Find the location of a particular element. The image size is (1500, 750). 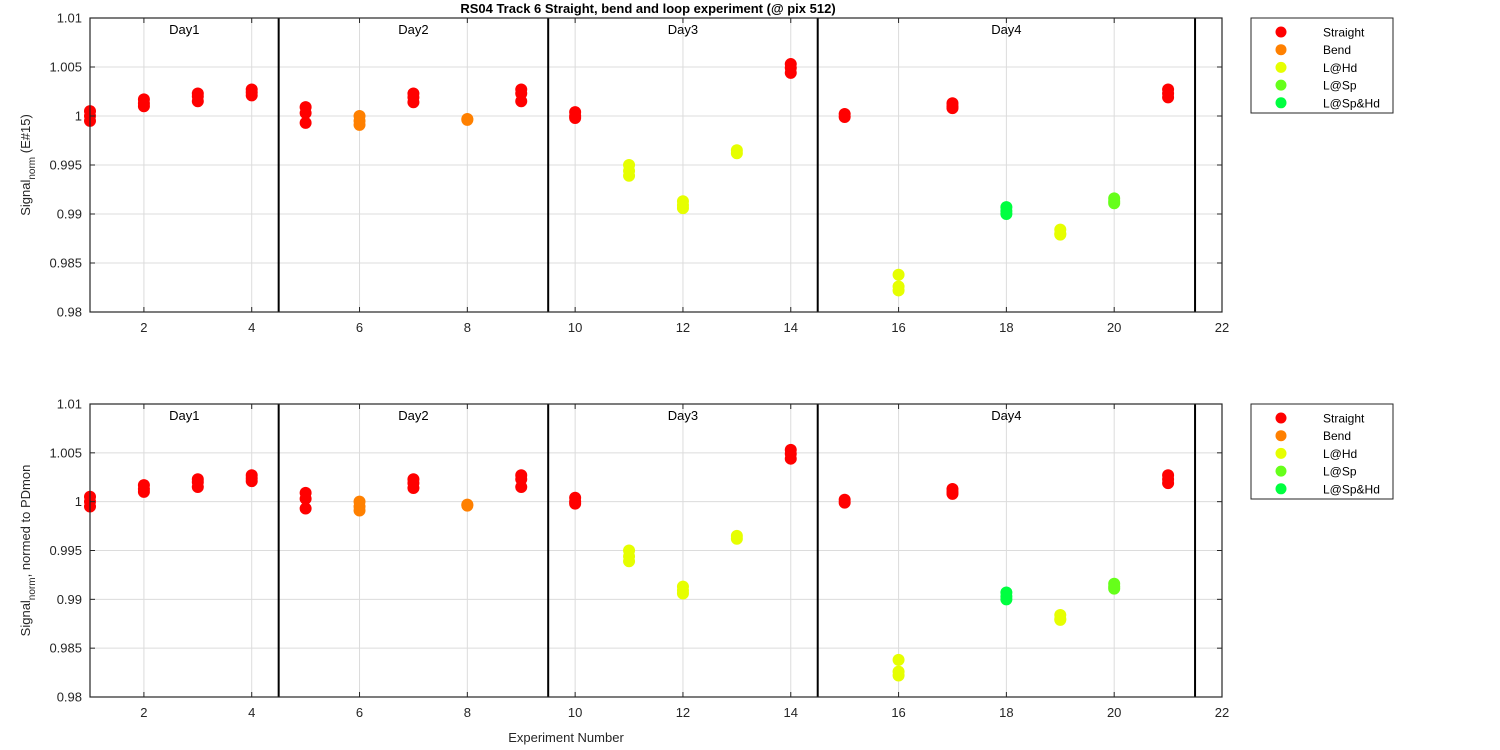

y-axis-label: Signalnorm, normed to PDmon is located at coordinates (28, 551).